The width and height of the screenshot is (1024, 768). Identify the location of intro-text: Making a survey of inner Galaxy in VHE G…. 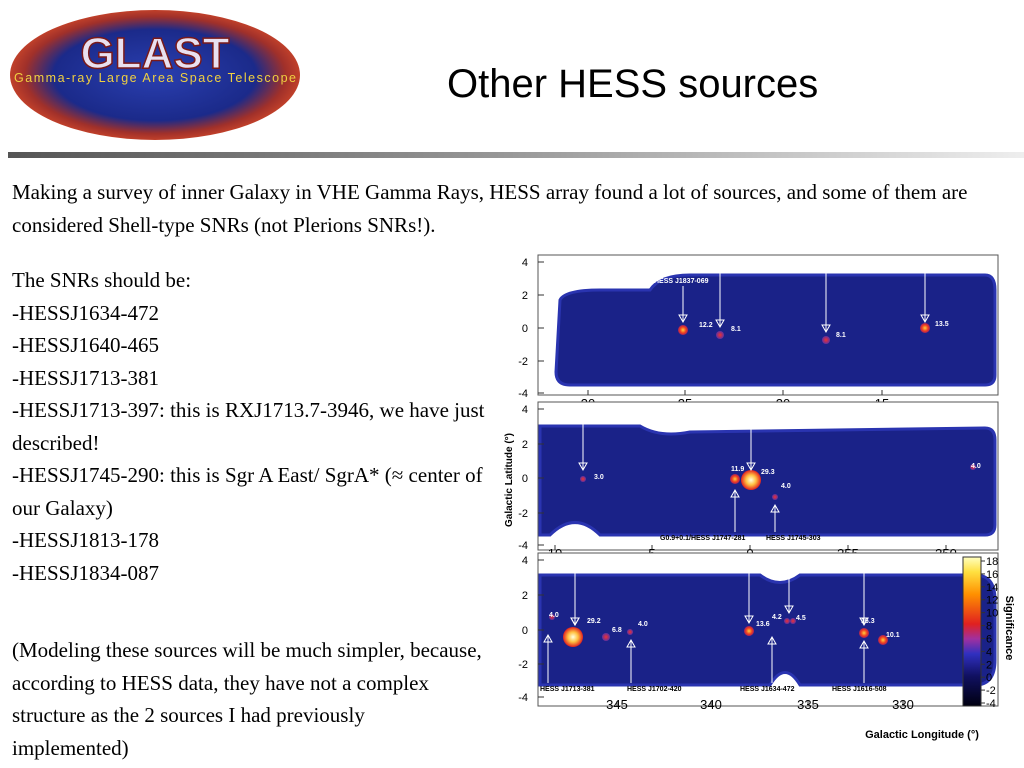
(490, 208).